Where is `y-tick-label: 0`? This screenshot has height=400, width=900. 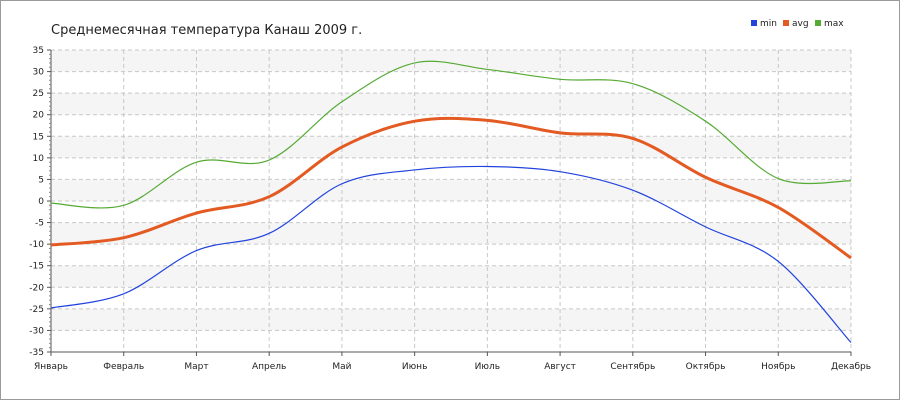 y-tick-label: 0 is located at coordinates (41, 202).